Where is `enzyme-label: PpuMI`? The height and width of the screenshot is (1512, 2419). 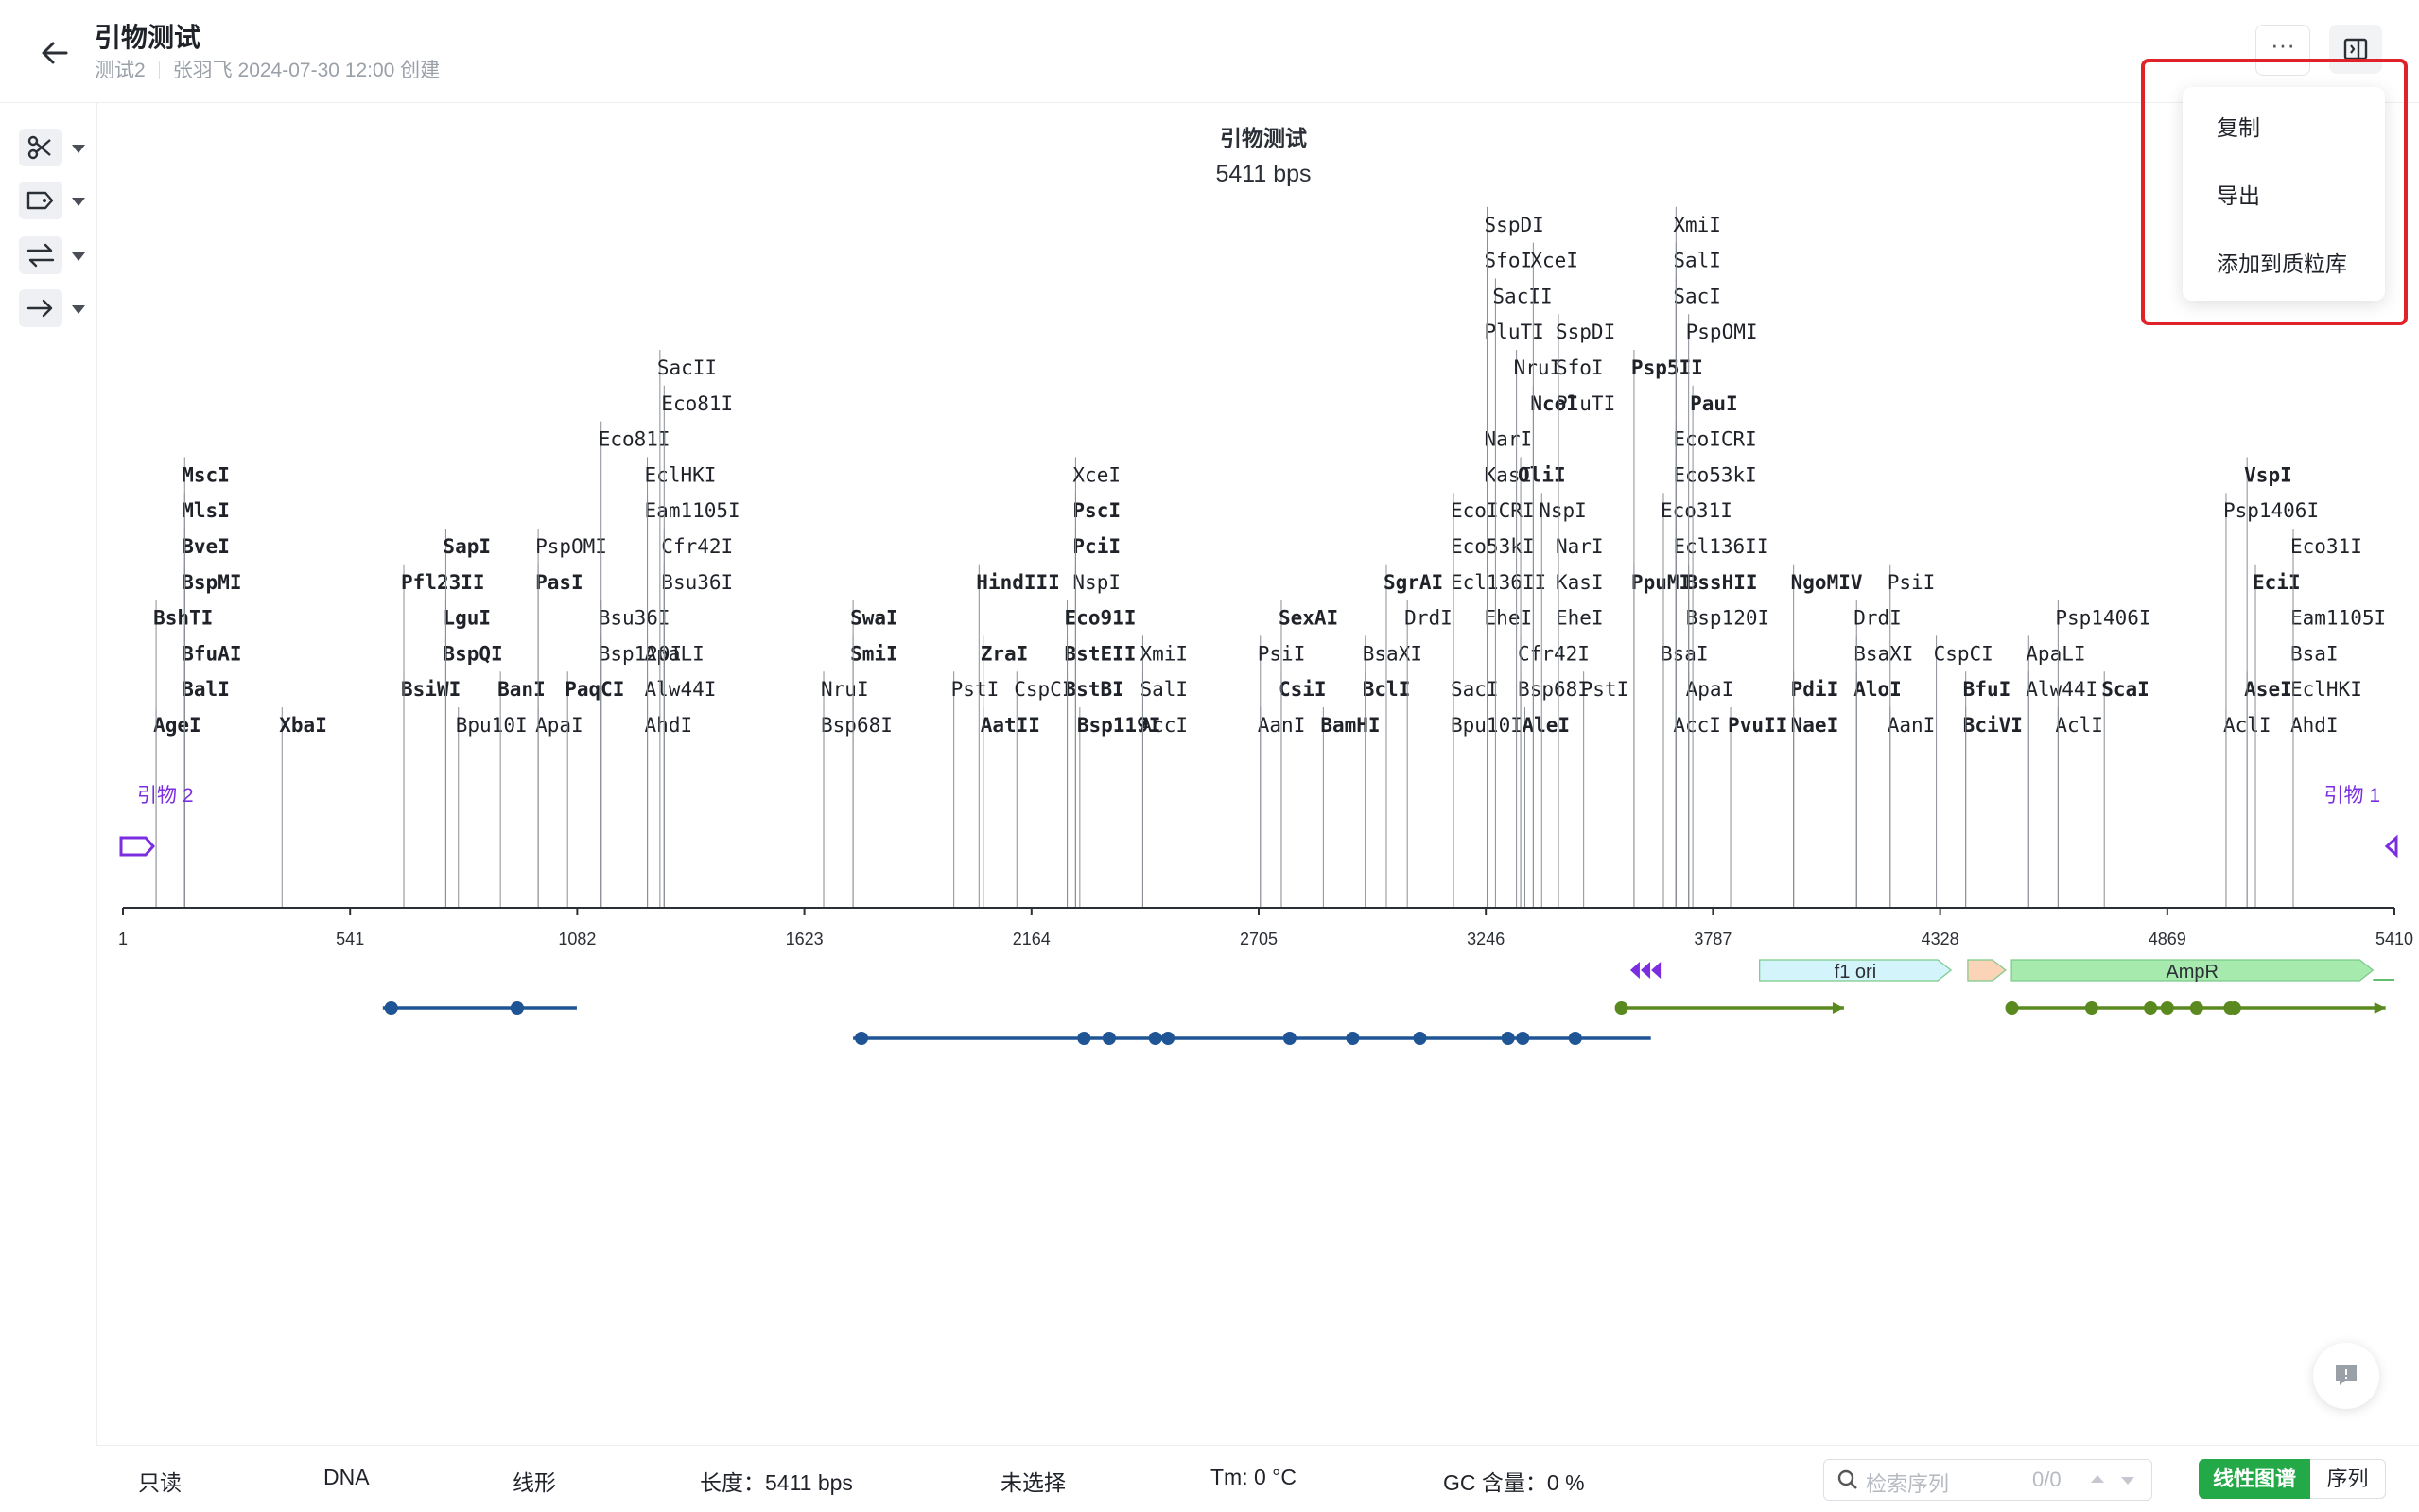 enzyme-label: PpuMI is located at coordinates (1661, 582).